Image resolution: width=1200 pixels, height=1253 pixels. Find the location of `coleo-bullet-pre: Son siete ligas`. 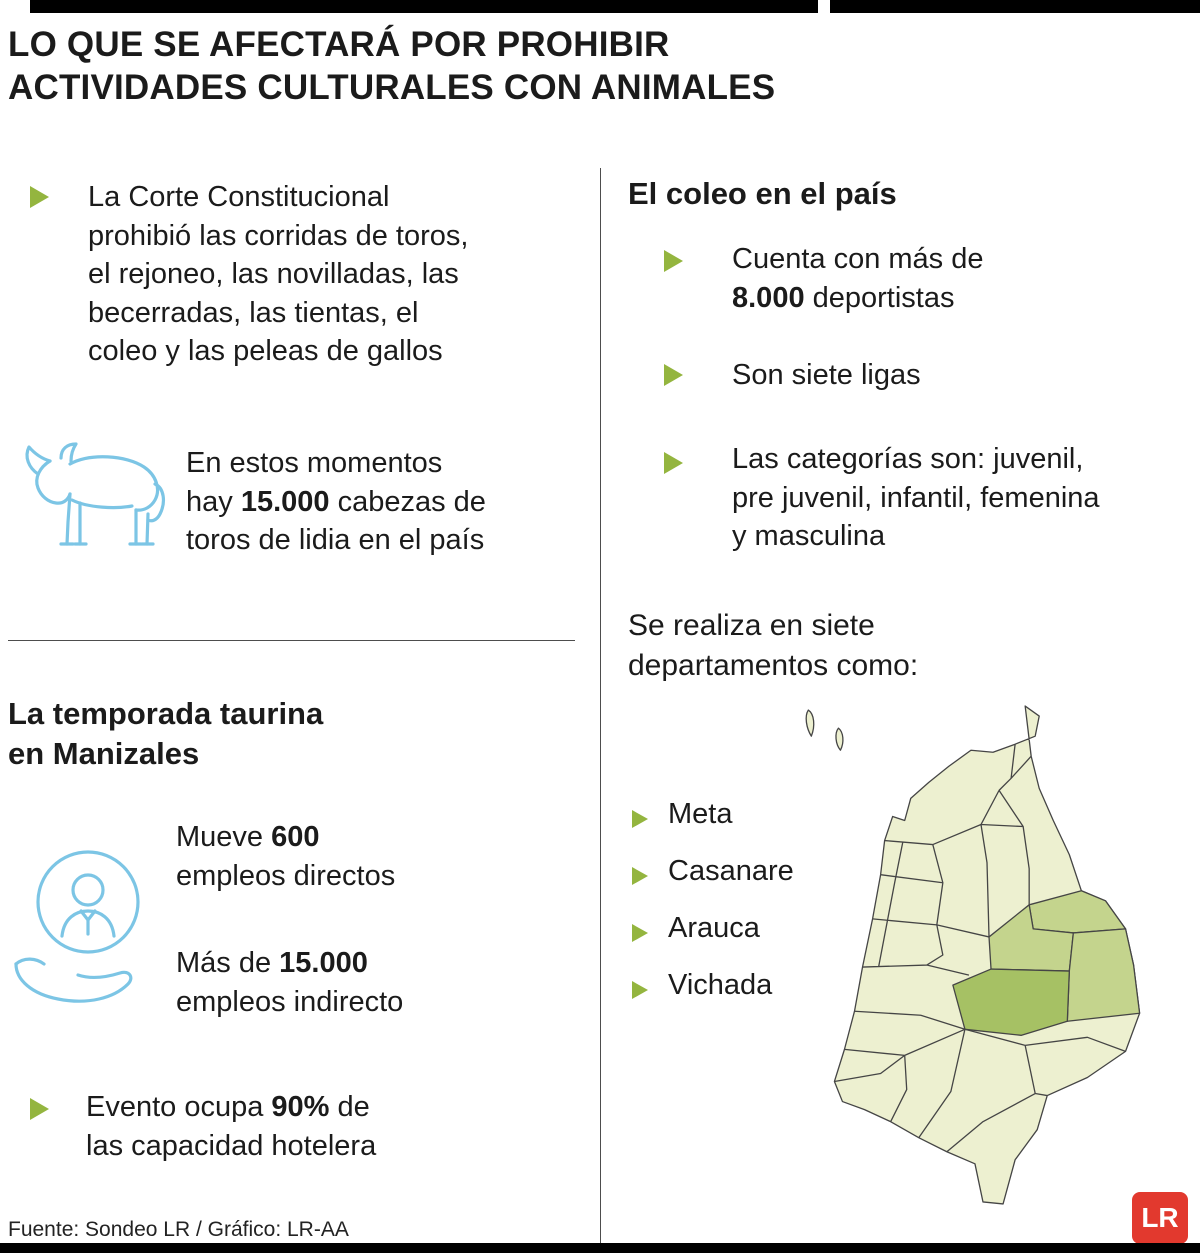

coleo-bullet-pre: Son siete ligas is located at coordinates (826, 375).